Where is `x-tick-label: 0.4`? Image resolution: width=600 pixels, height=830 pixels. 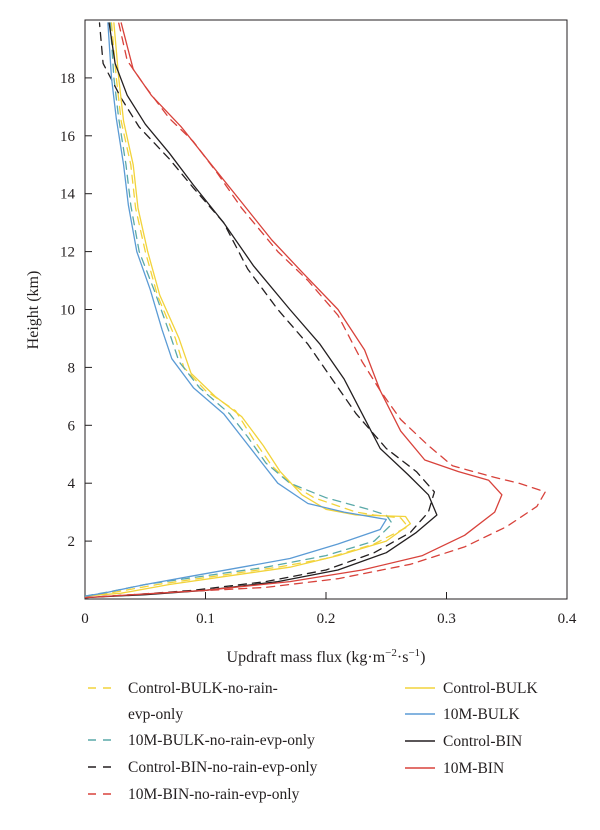 x-tick-label: 0.4 is located at coordinates (567, 619).